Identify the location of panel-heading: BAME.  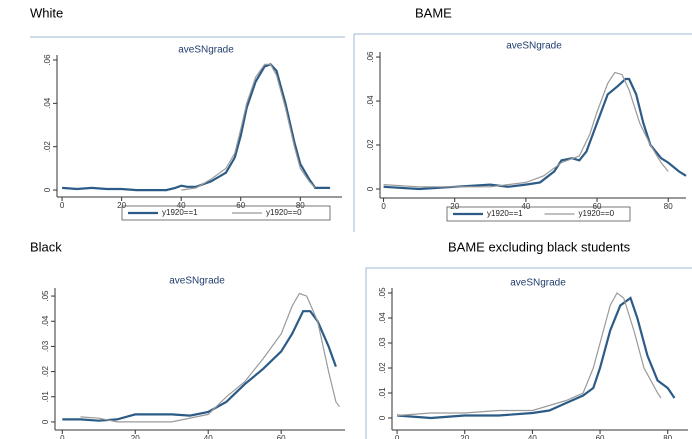
(433, 12).